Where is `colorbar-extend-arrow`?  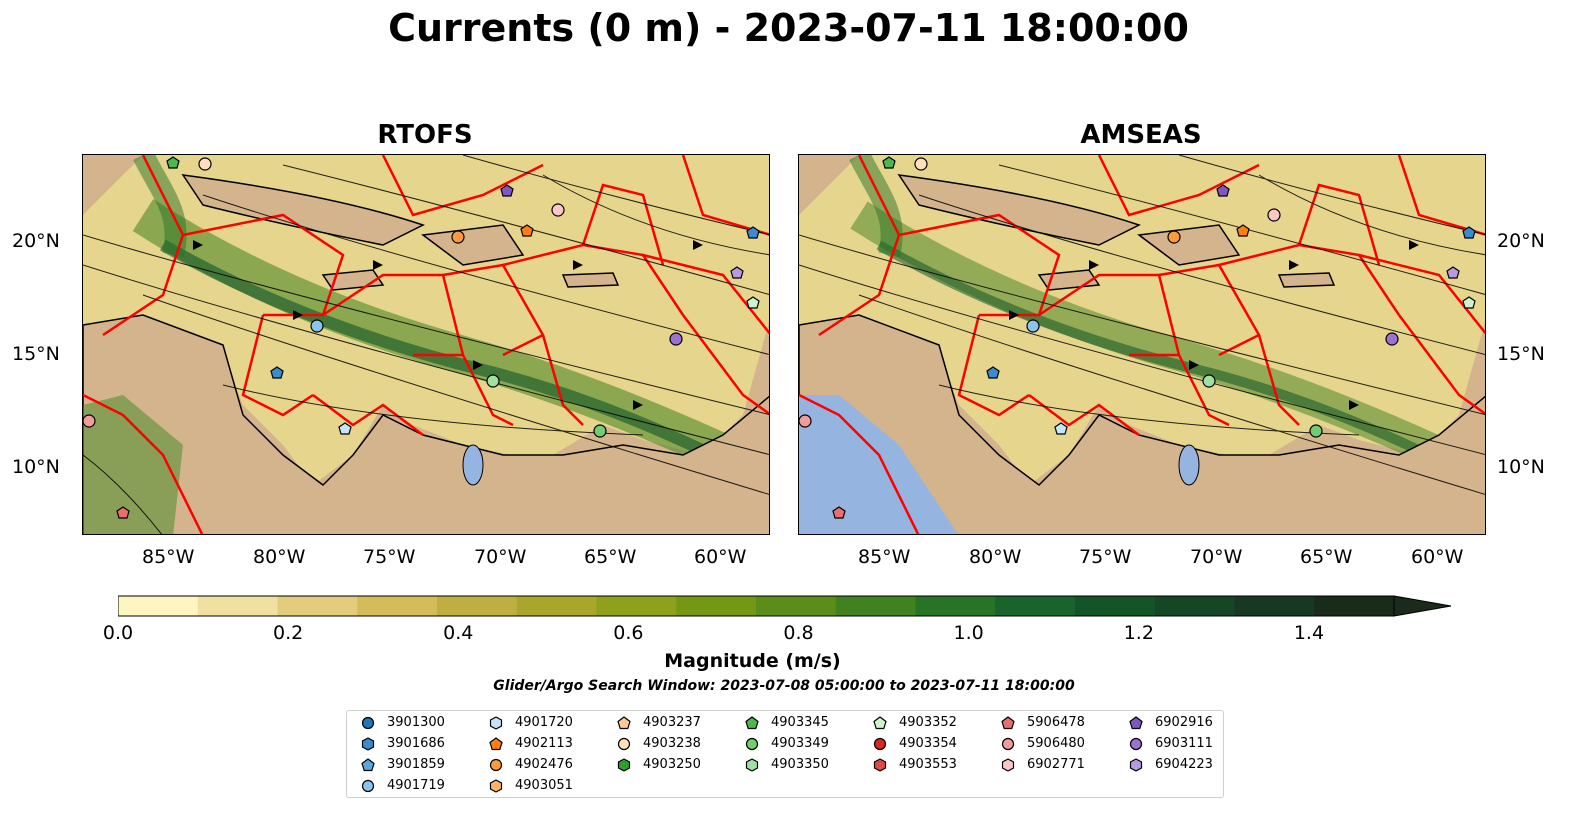 colorbar-extend-arrow is located at coordinates (1422, 606).